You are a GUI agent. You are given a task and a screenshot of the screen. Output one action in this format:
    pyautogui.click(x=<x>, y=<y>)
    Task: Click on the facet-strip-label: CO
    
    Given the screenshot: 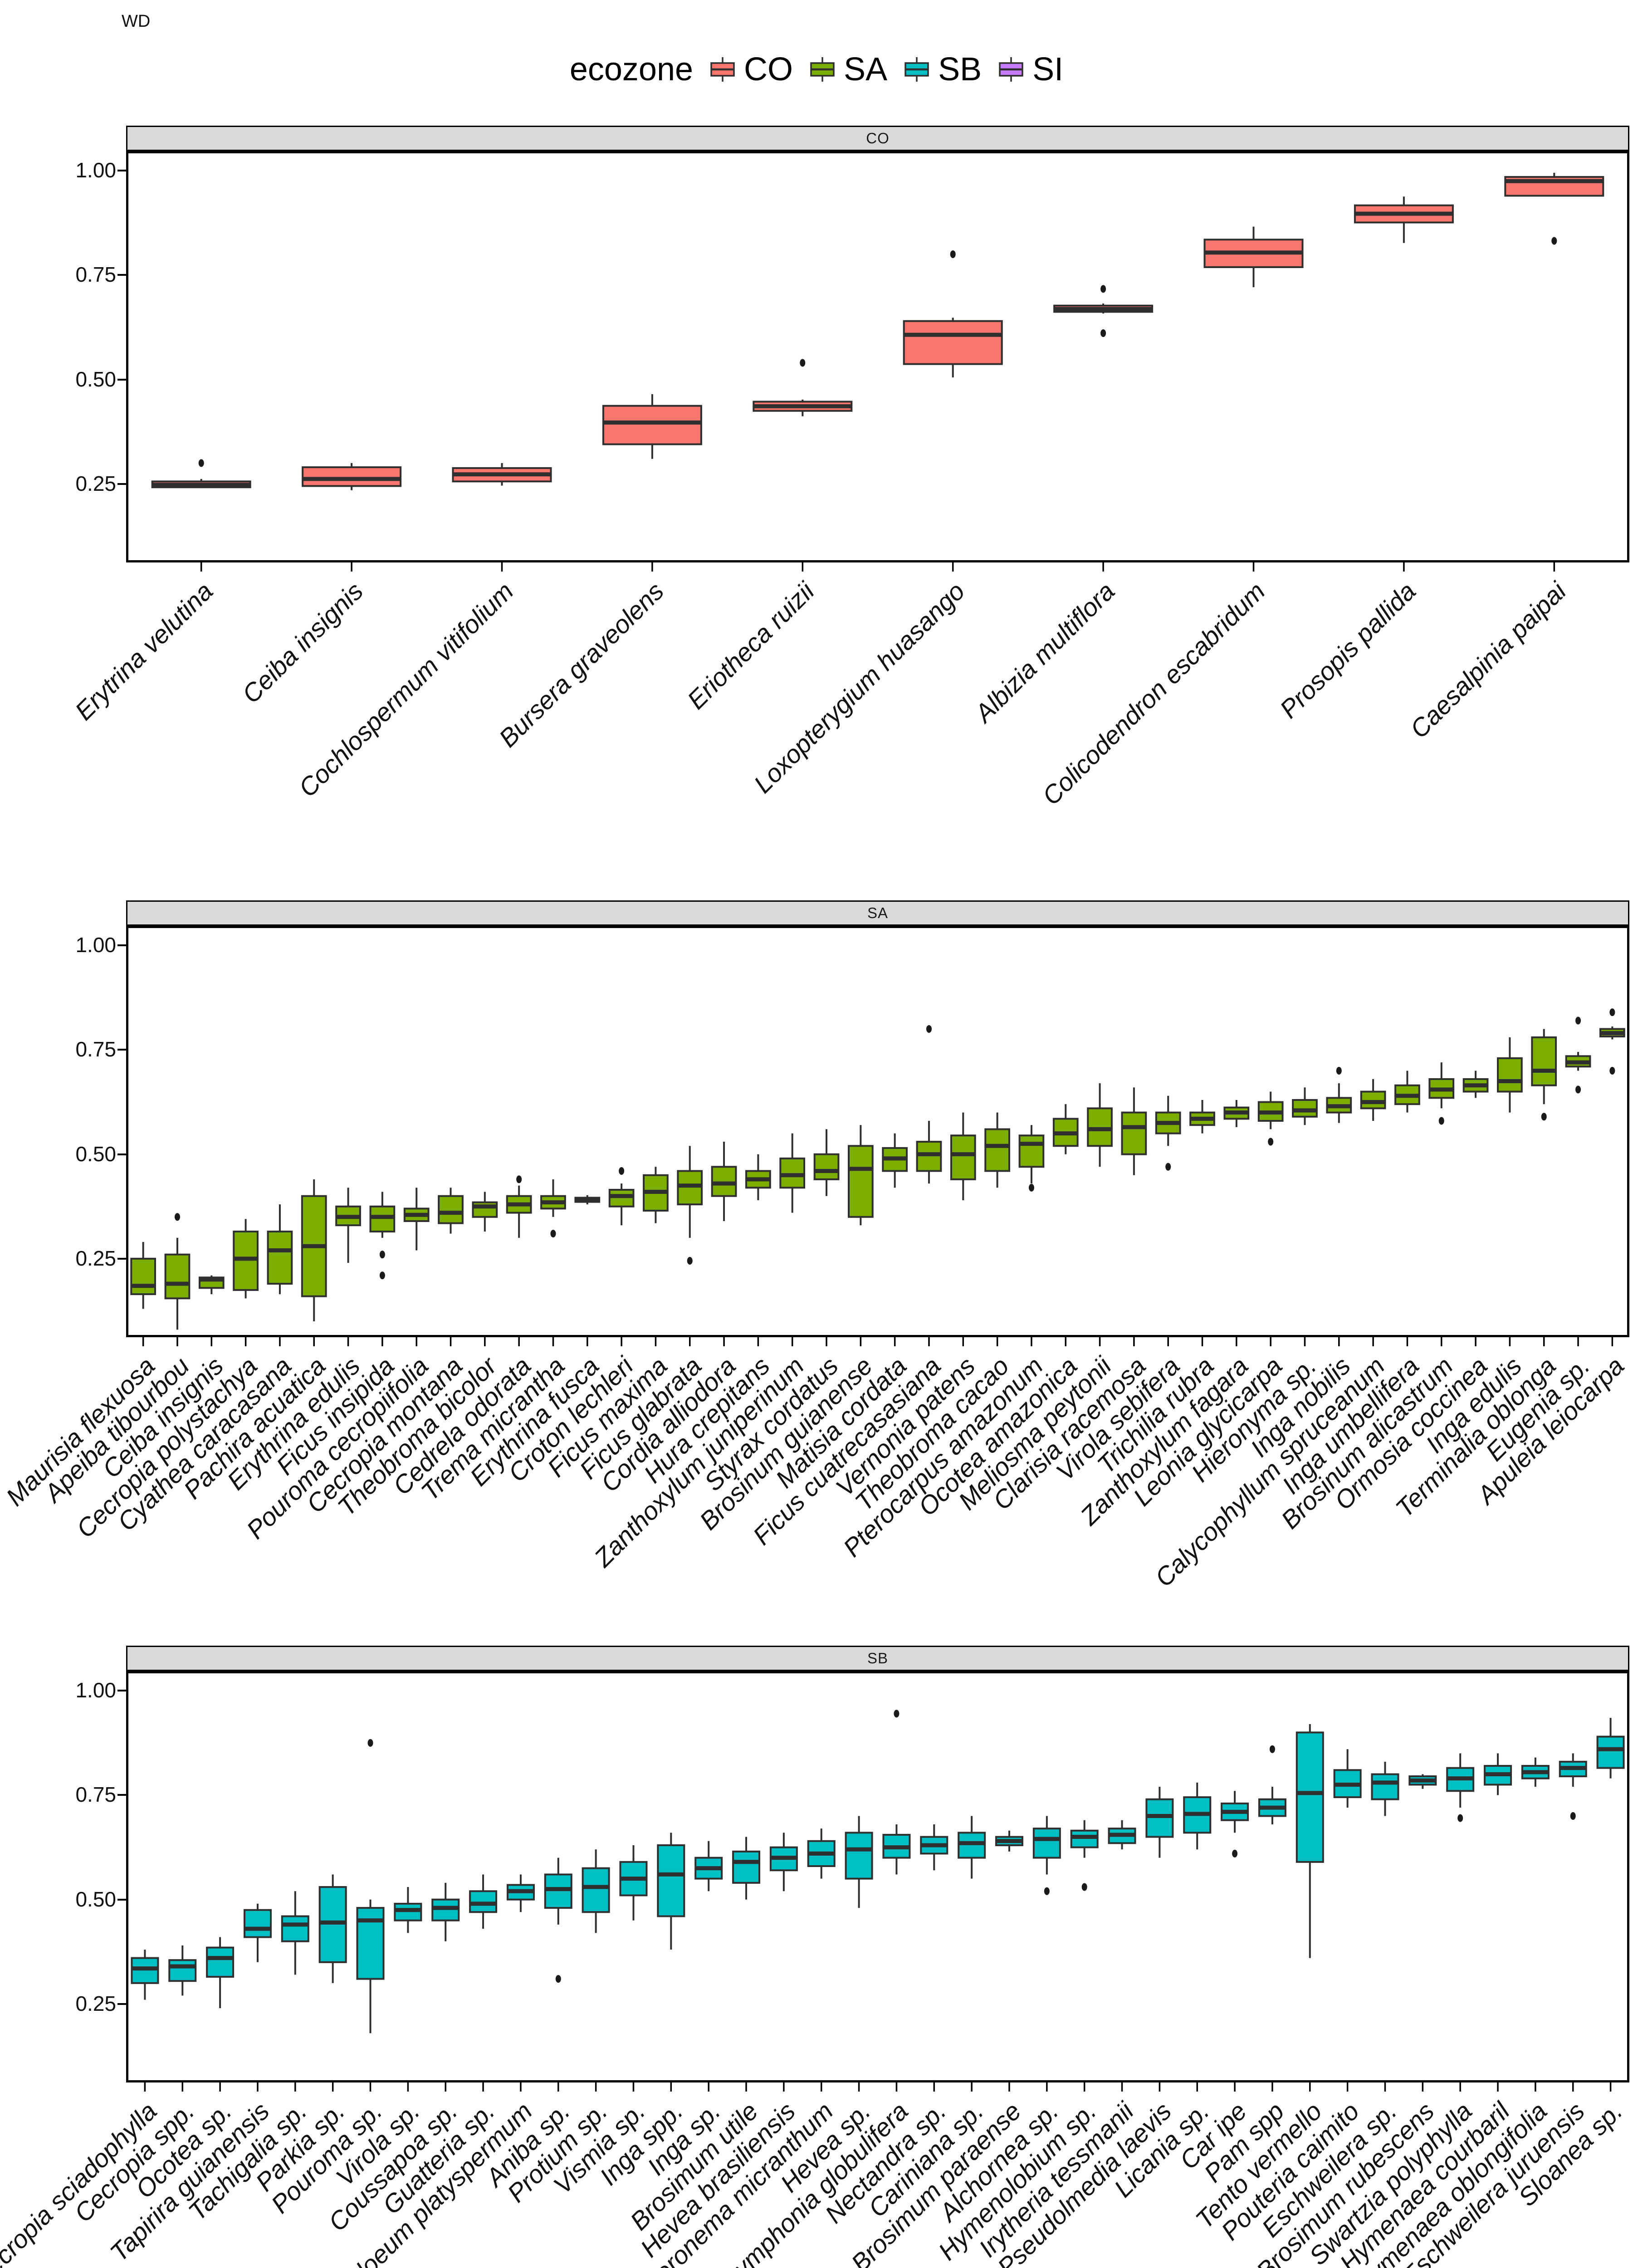 What is the action you would take?
    pyautogui.click(x=878, y=139)
    